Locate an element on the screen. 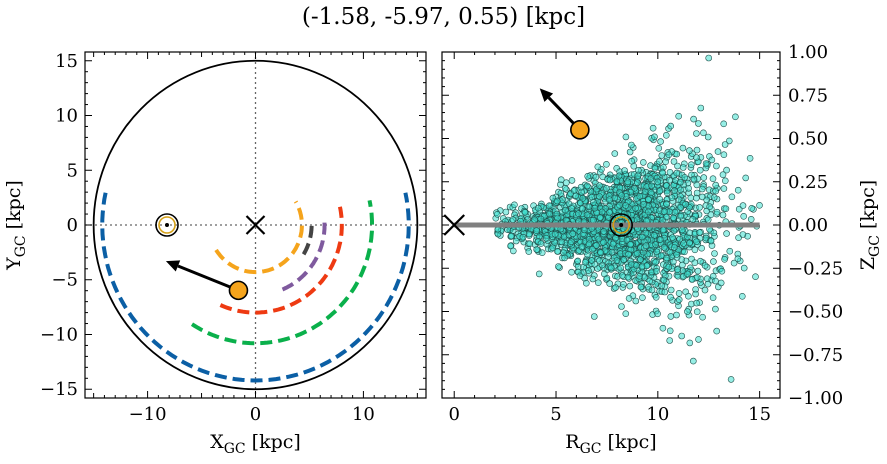  right-sun-marker-dot is located at coordinates (621, 225).